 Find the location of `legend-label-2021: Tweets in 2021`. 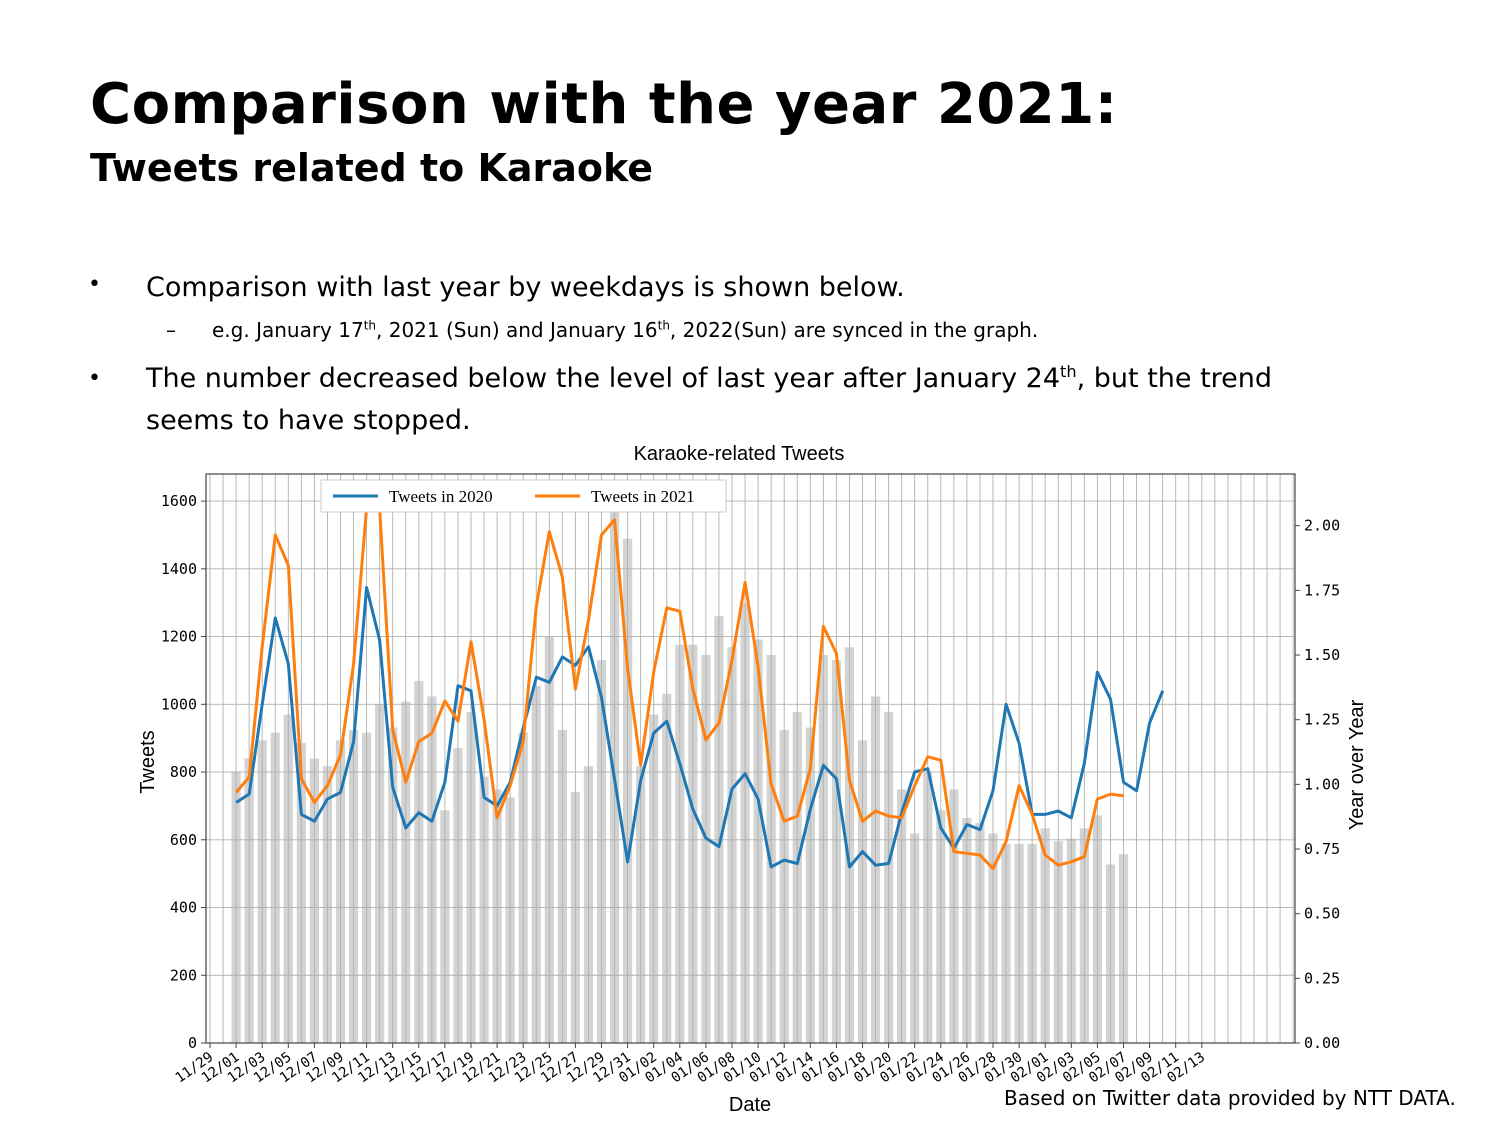

legend-label-2021: Tweets in 2021 is located at coordinates (643, 496).